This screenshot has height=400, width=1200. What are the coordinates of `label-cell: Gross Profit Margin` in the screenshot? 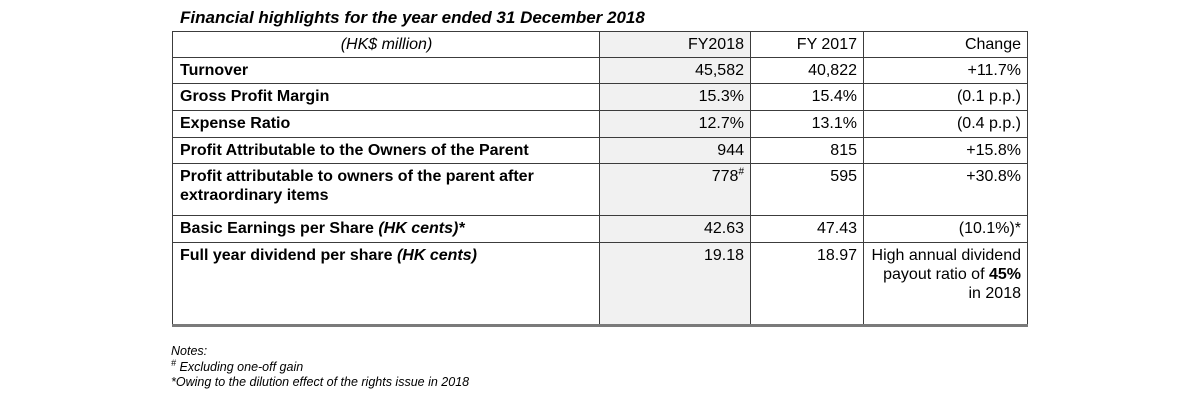 It's located at (386, 97).